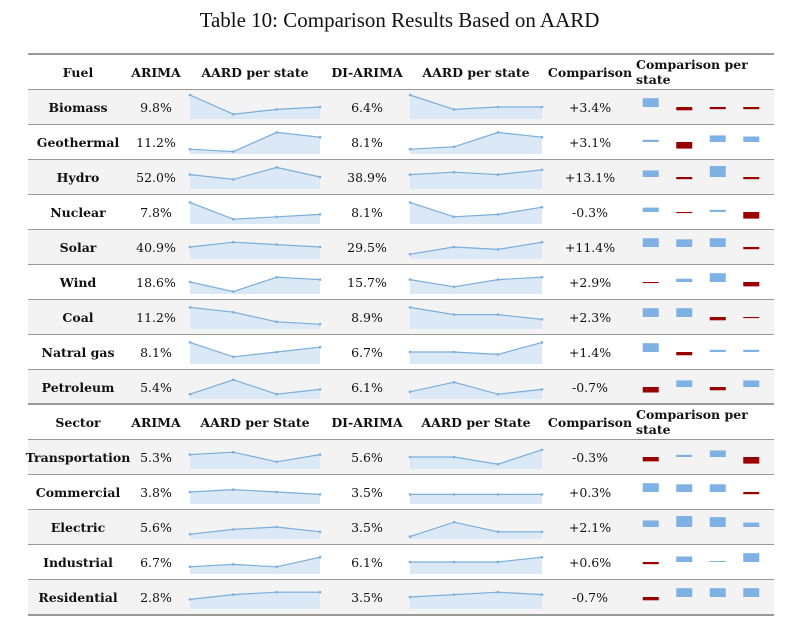 The height and width of the screenshot is (618, 799). I want to click on comparison-value: +3.4%, so click(590, 107).